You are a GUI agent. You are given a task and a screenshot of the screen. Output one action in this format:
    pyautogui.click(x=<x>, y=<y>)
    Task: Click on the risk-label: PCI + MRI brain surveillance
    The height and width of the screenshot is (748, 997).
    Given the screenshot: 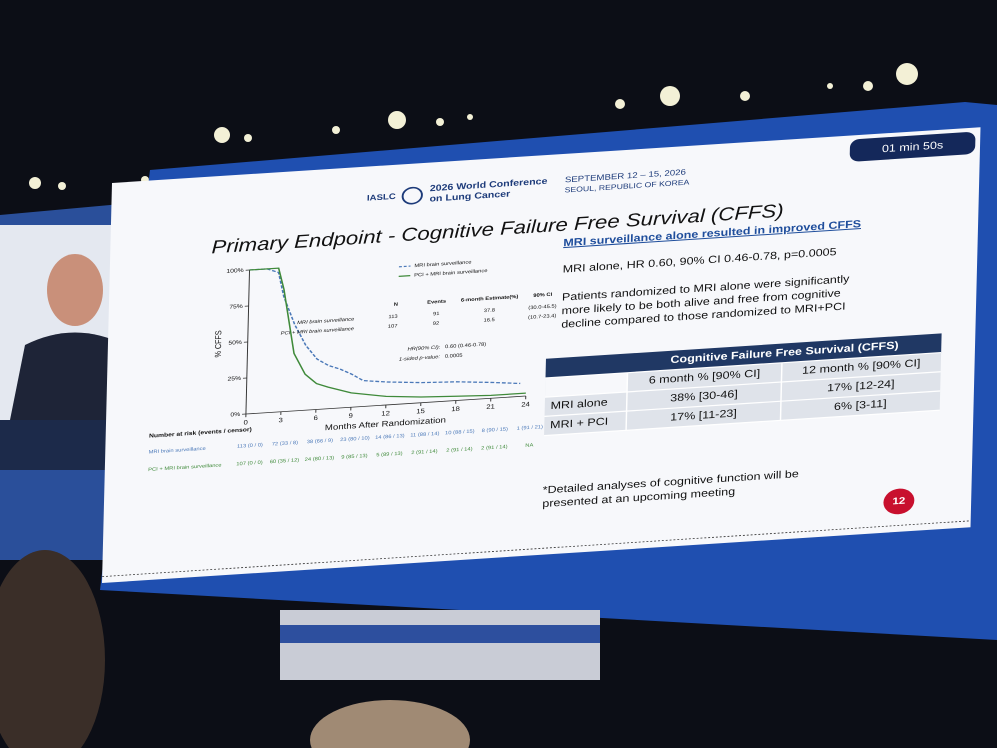 What is the action you would take?
    pyautogui.click(x=185, y=468)
    